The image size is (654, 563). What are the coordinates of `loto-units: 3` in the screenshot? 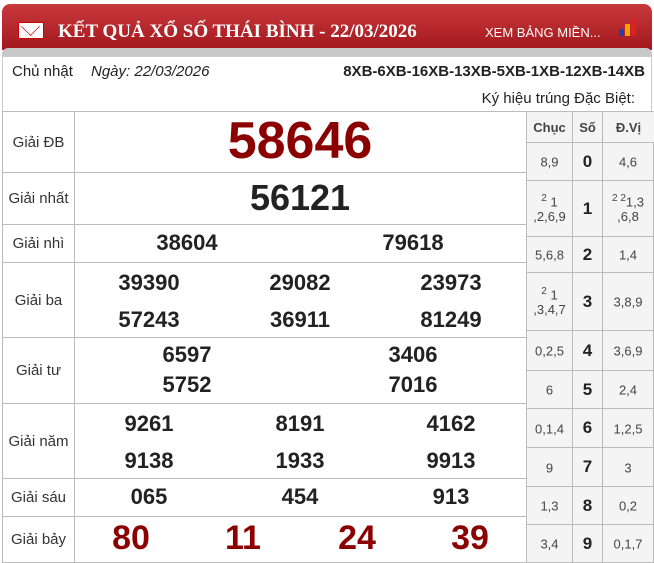 It's located at (628, 467).